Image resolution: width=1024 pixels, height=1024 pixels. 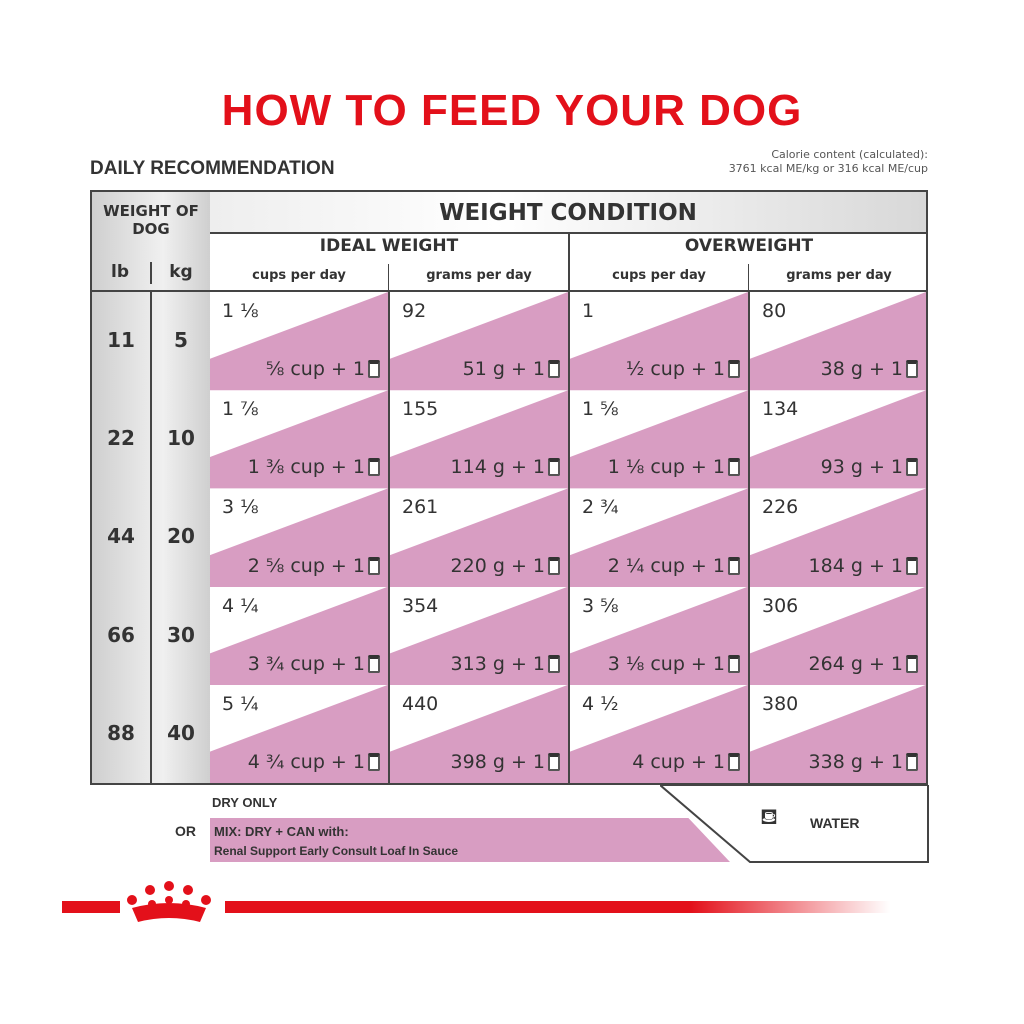 I want to click on mix-amount: 338 g + 1, so click(x=863, y=762).